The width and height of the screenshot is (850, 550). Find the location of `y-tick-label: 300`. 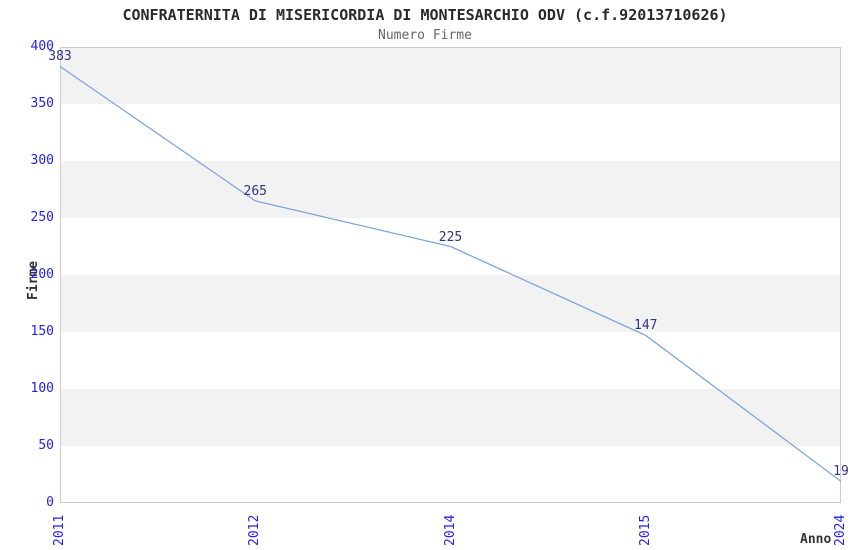

y-tick-label: 300 is located at coordinates (42, 160).